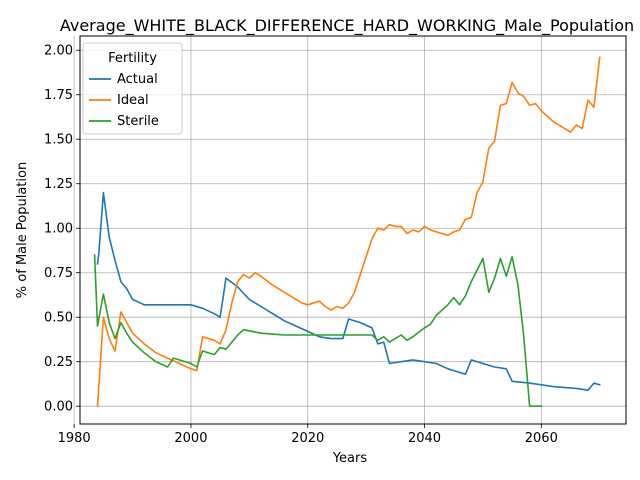  Describe the element at coordinates (58, 95) in the screenshot. I see `y-tick-label: 1.75` at that location.